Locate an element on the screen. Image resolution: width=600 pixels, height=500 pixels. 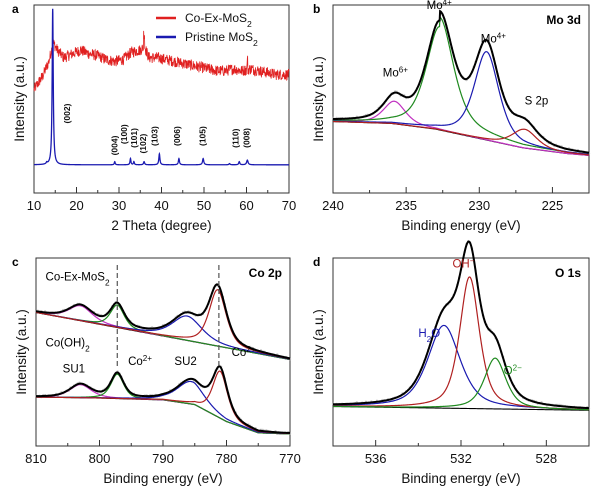
peak-label: Mo6+ is located at coordinates (395, 72).